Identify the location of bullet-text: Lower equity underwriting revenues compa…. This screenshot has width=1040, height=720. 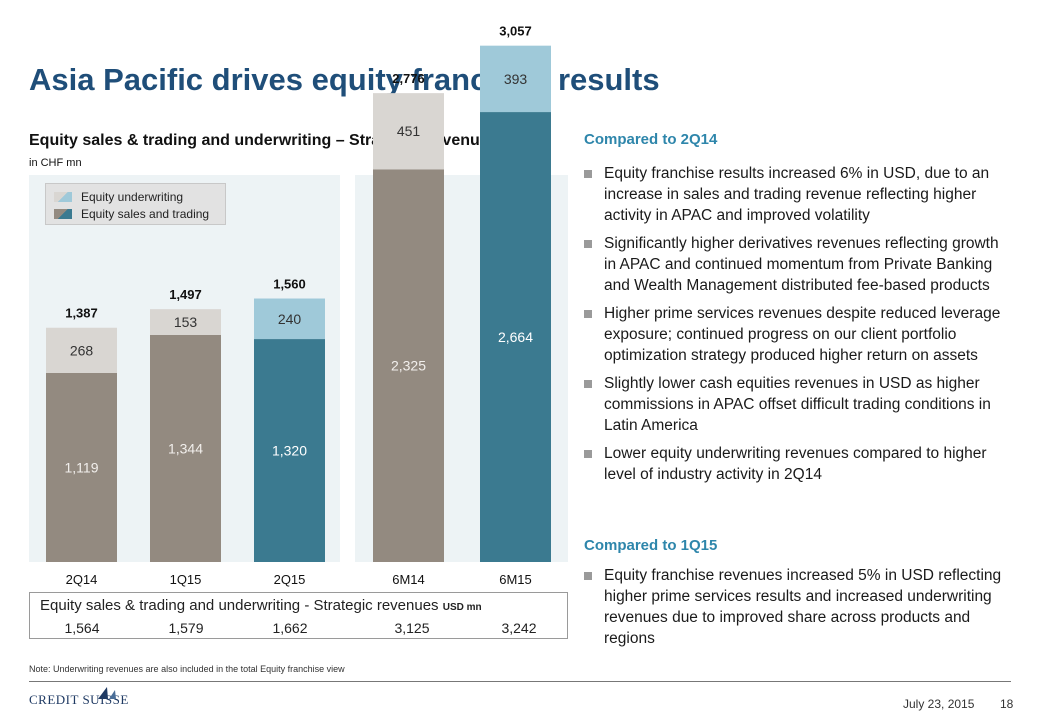
(795, 464).